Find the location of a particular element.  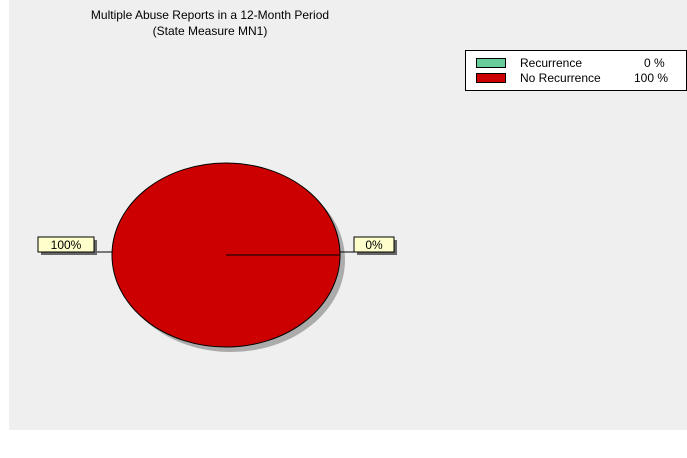

legend-label-recurrence: Recurrence is located at coordinates (551, 63).